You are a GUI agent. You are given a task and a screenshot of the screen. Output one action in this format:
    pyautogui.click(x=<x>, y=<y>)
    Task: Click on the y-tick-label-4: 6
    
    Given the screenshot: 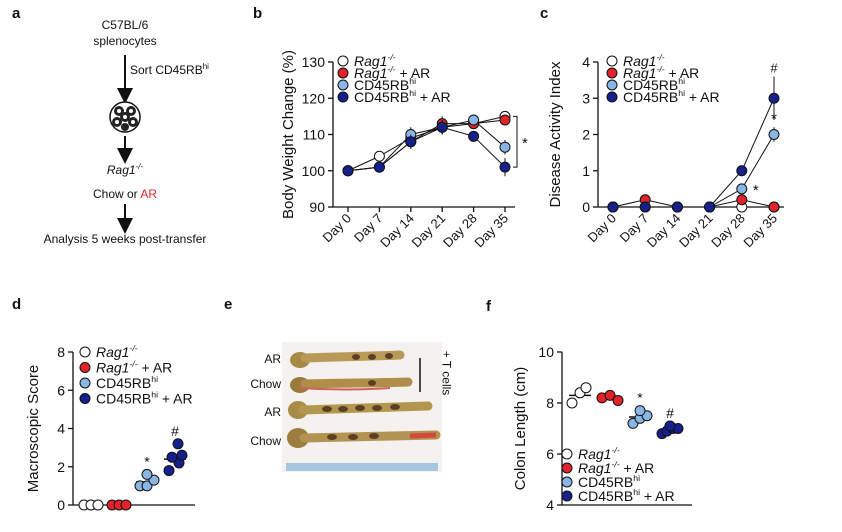 What is the action you would take?
    pyautogui.click(x=61, y=390)
    